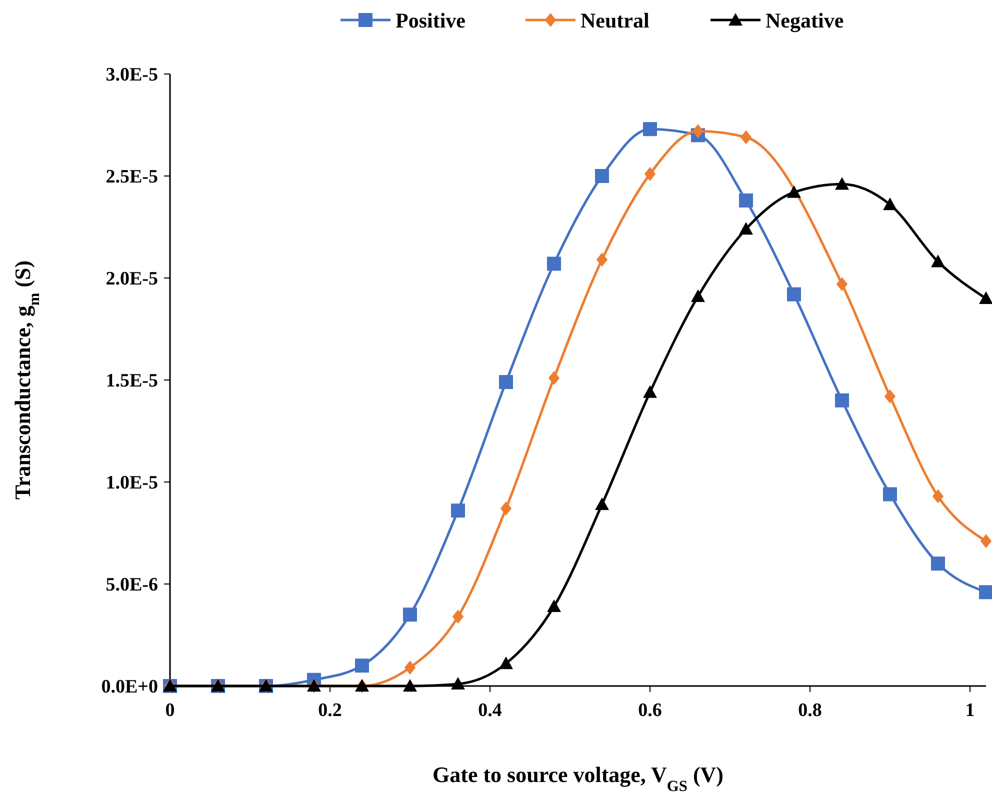 The height and width of the screenshot is (794, 992). Describe the element at coordinates (330, 710) in the screenshot. I see `x-tick-label: 0.2` at that location.